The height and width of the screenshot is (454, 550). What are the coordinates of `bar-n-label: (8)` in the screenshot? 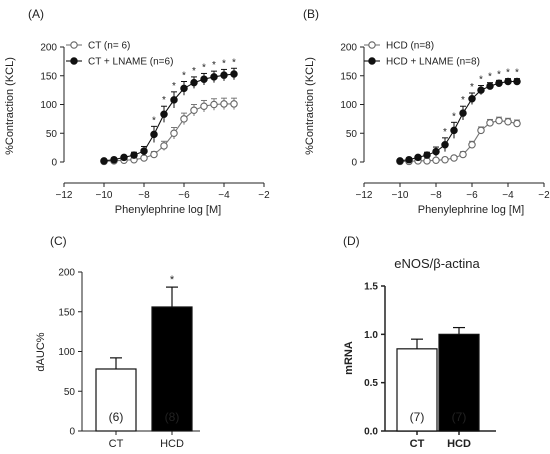 It's located at (172, 417).